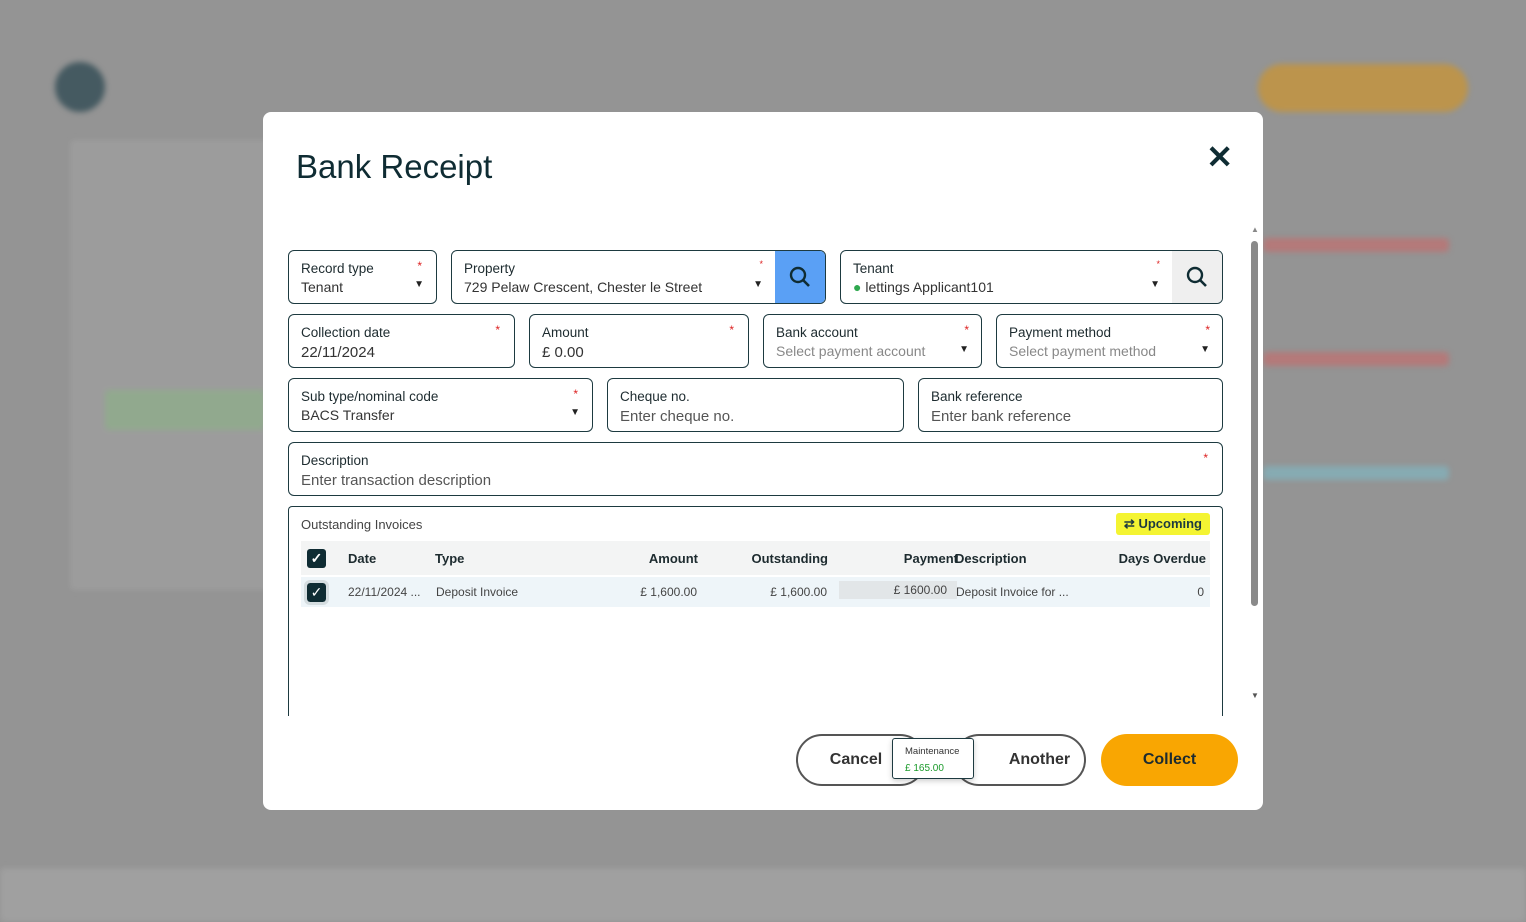  I want to click on col-description: Description, so click(991, 558).